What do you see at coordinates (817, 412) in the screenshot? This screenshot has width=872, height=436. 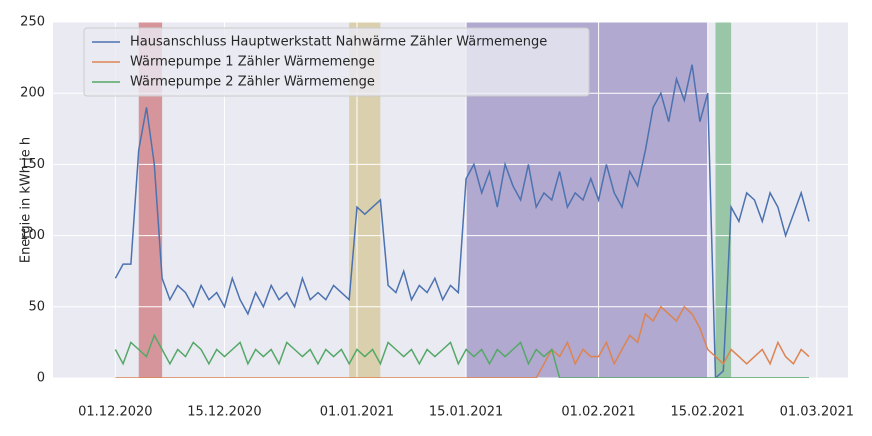 I see `x-tick-label: 01.03.2021` at bounding box center [817, 412].